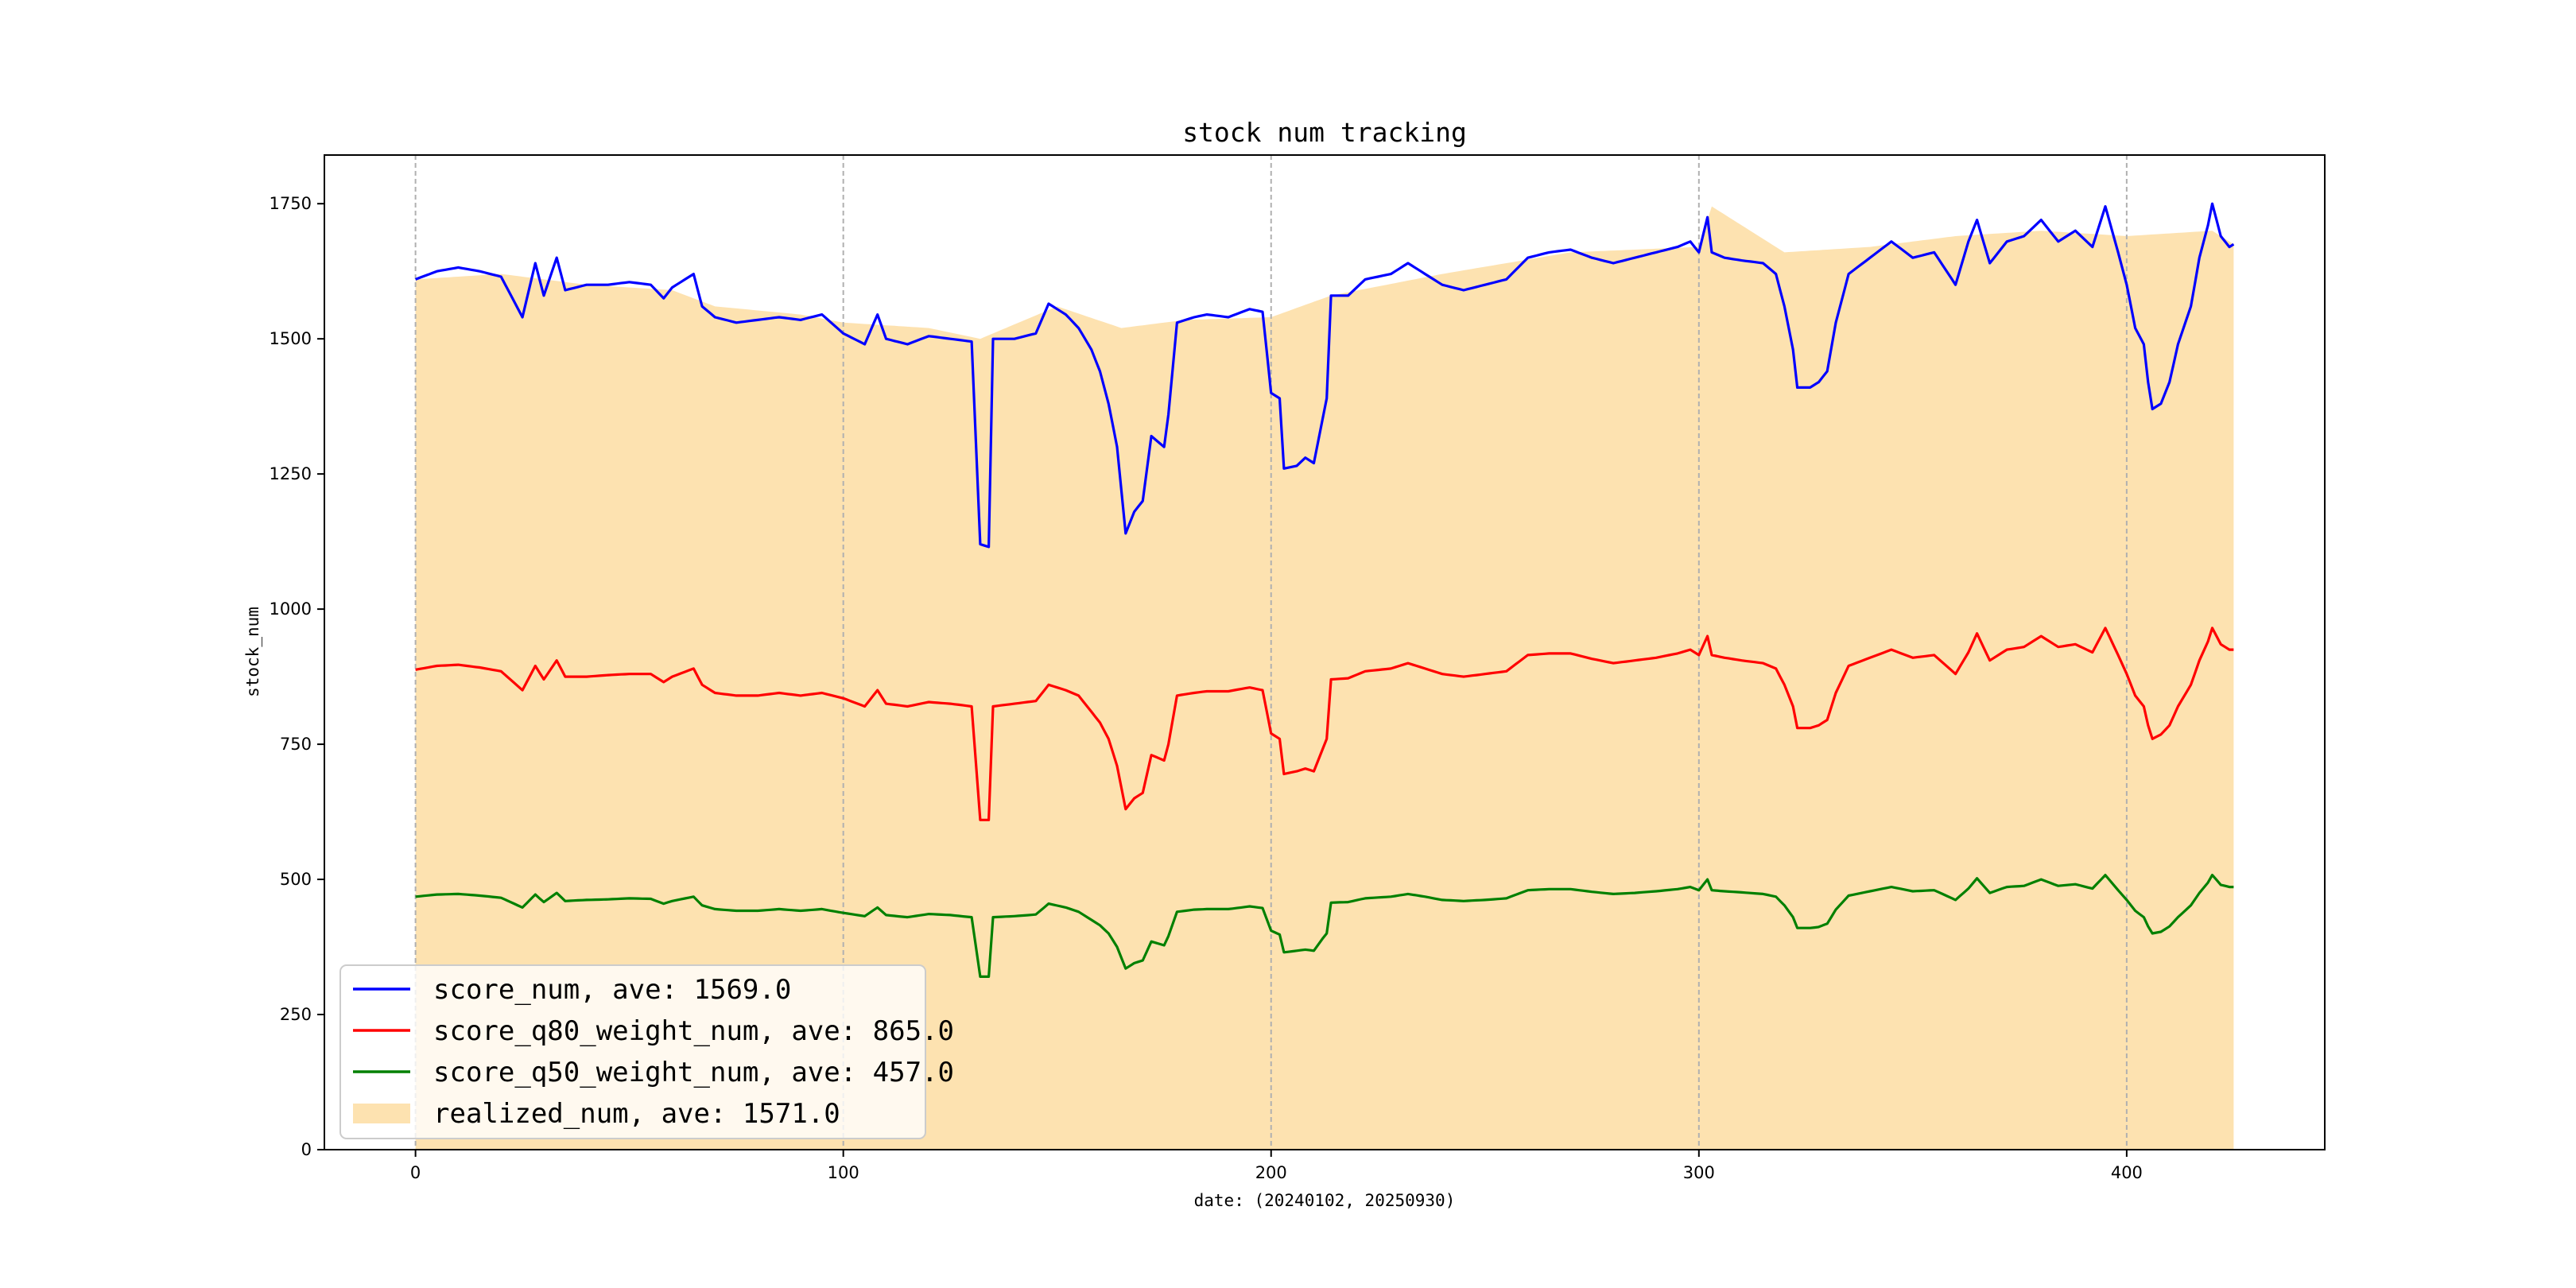 The image size is (2576, 1288). Describe the element at coordinates (2127, 1172) in the screenshot. I see `x-tick-label: 400` at that location.